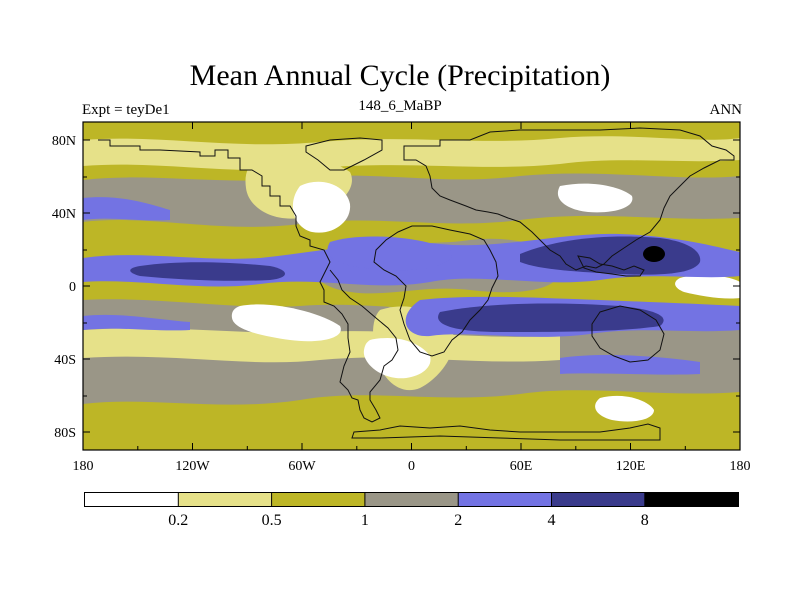 The height and width of the screenshot is (600, 800). I want to click on field-white-nw, so click(321, 207).